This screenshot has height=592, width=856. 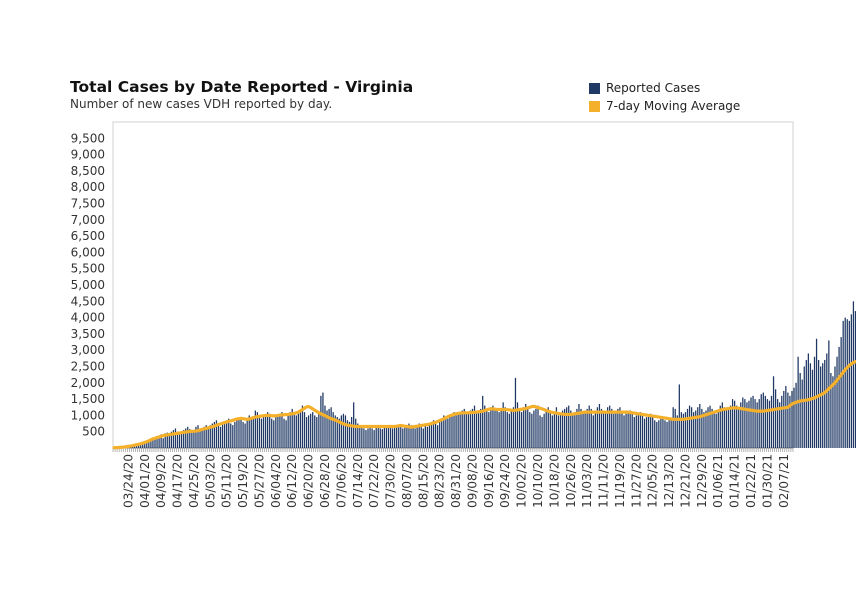 What do you see at coordinates (242, 87) in the screenshot?
I see `chart-title: Total Cases by Date Reported - Virginia` at bounding box center [242, 87].